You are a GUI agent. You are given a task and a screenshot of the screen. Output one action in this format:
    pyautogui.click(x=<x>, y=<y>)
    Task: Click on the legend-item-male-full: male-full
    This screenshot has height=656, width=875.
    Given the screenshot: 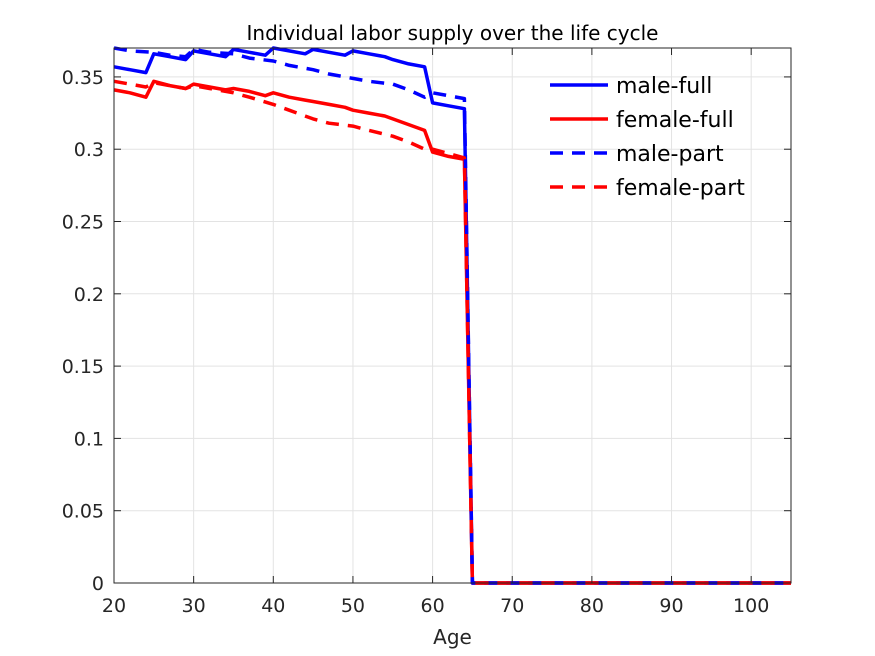 What is the action you would take?
    pyautogui.click(x=631, y=86)
    